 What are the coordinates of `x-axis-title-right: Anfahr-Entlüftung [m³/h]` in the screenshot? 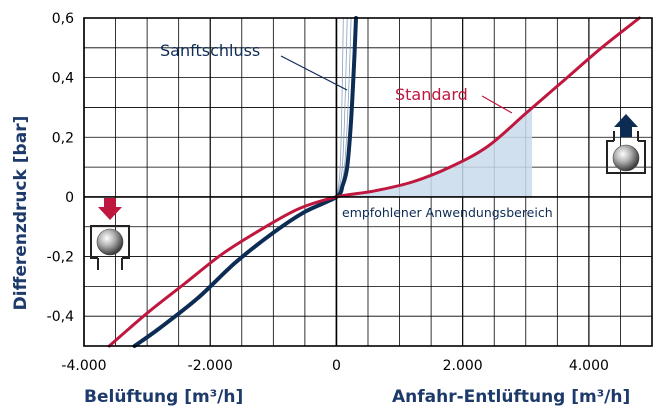 It's located at (511, 397).